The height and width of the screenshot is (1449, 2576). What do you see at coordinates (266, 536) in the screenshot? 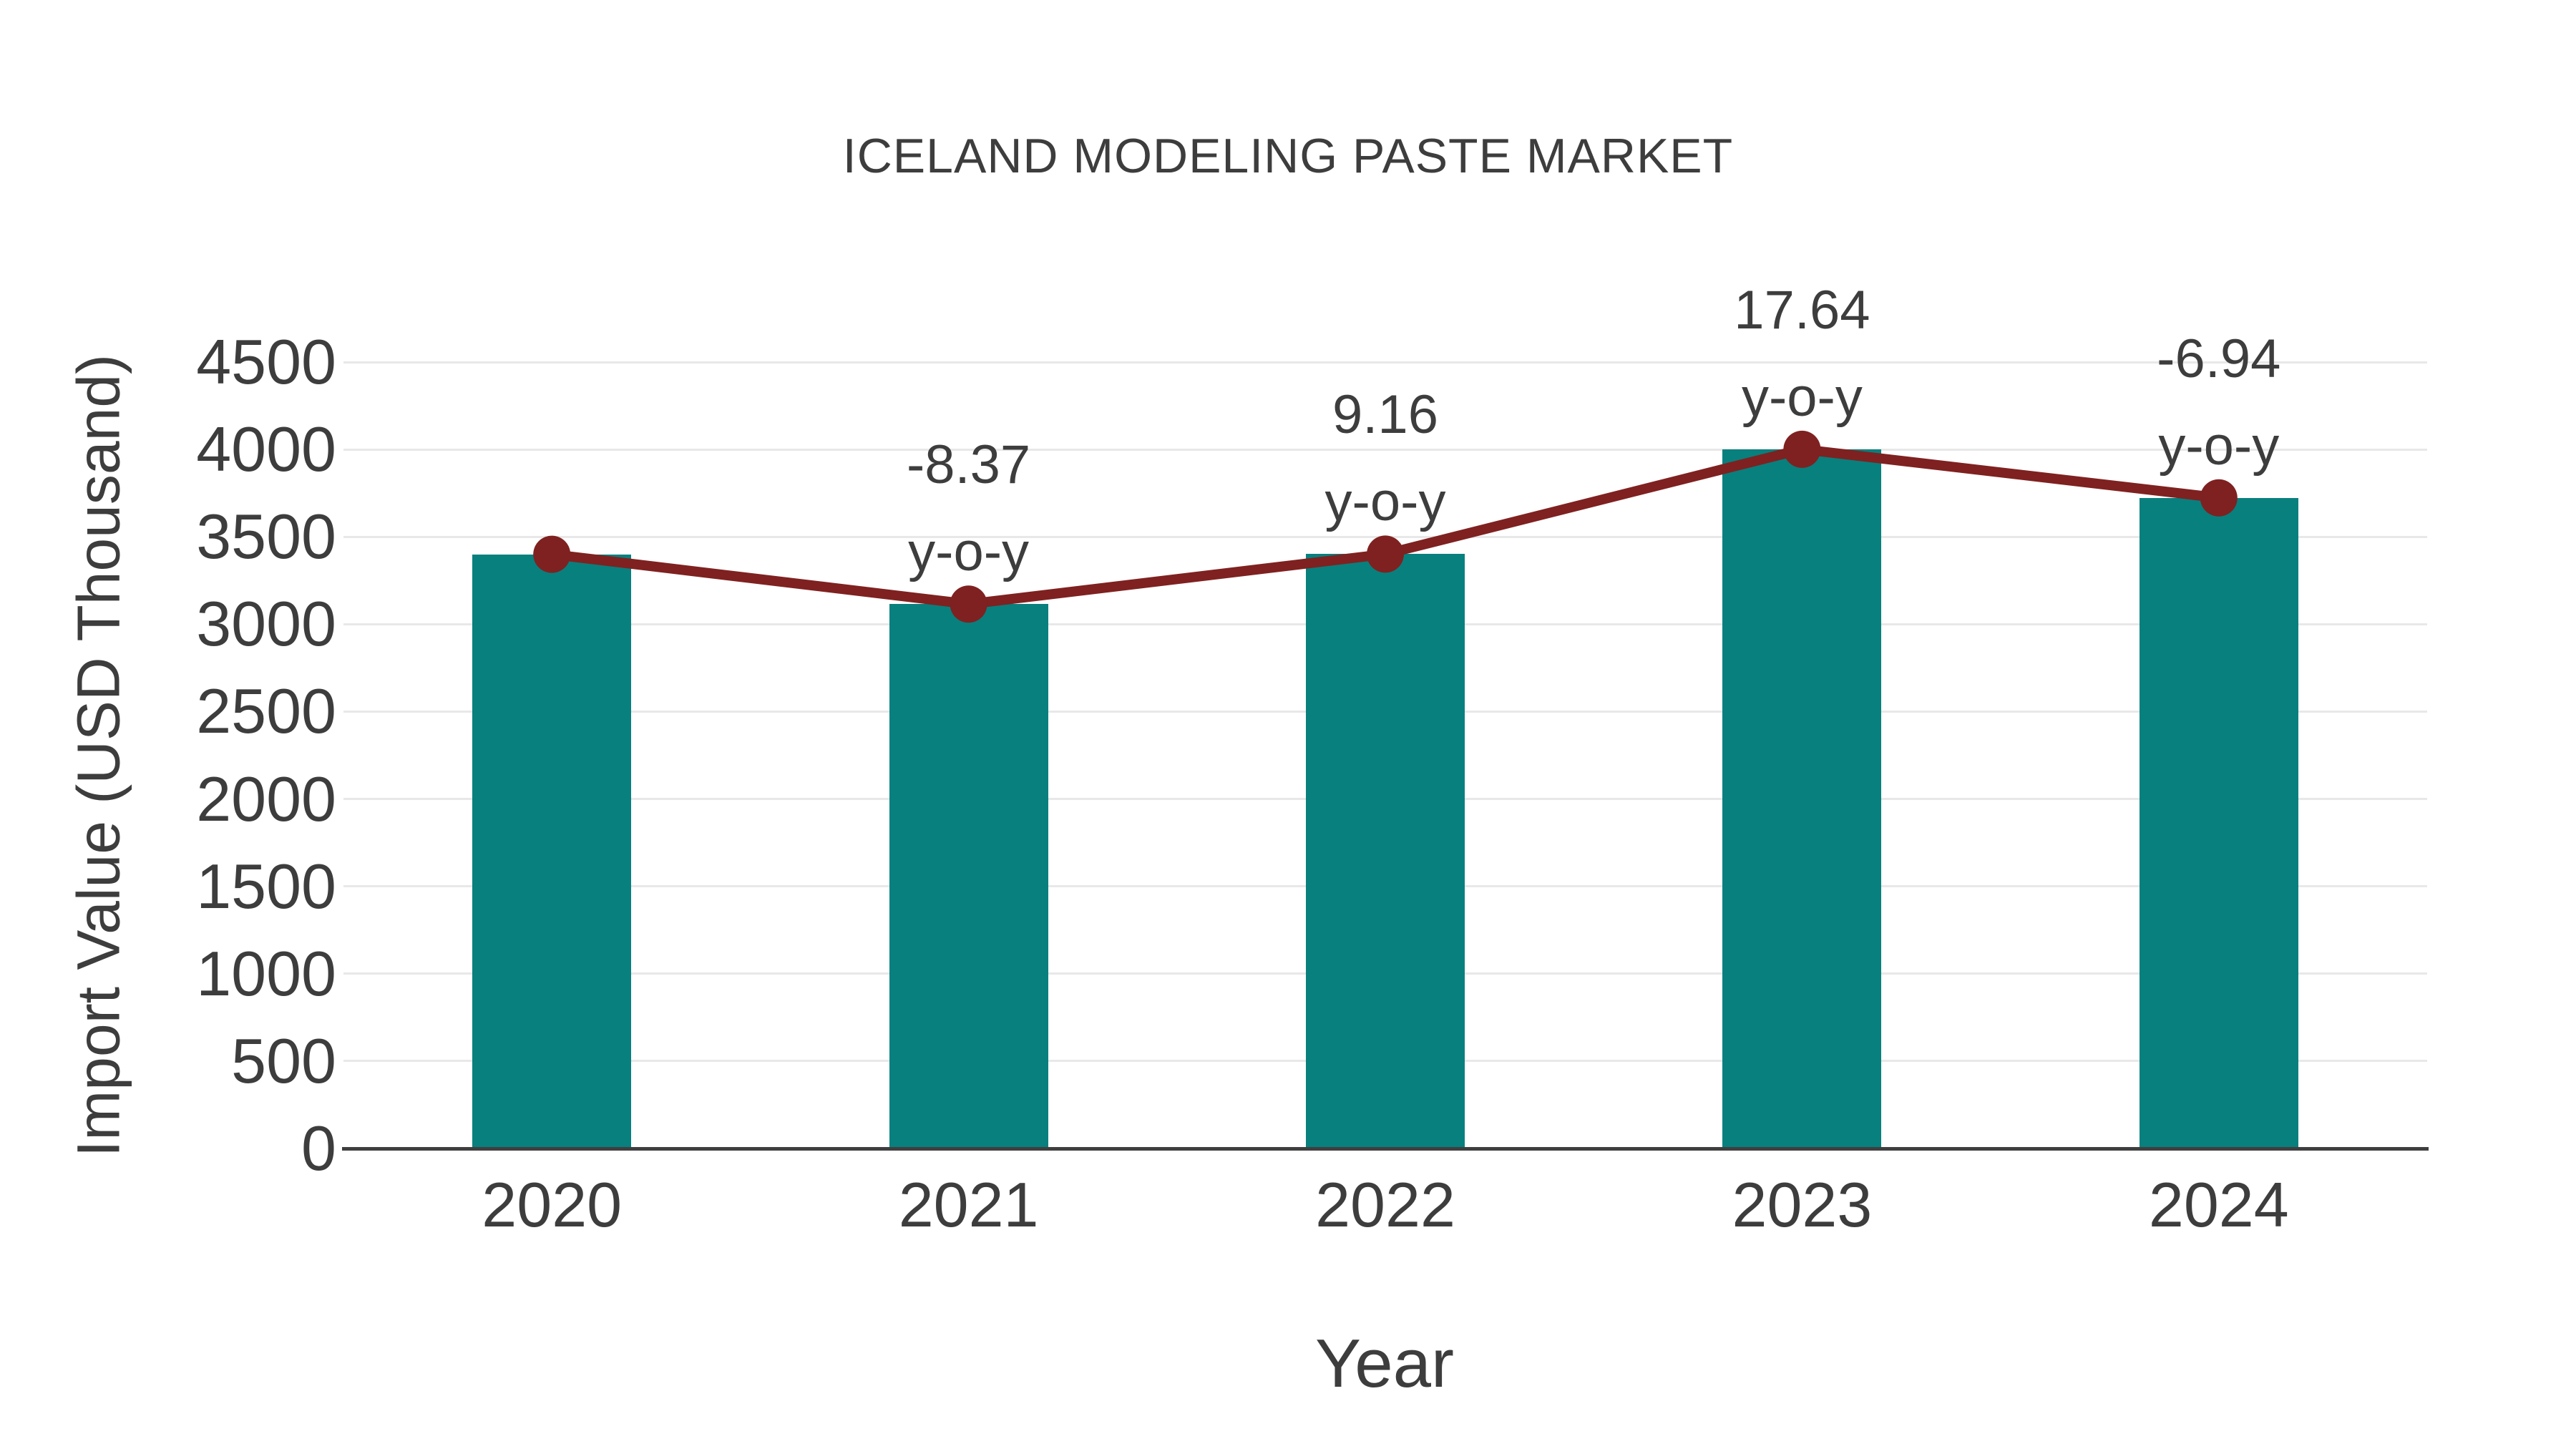
I see `y-tick-label: 3500` at bounding box center [266, 536].